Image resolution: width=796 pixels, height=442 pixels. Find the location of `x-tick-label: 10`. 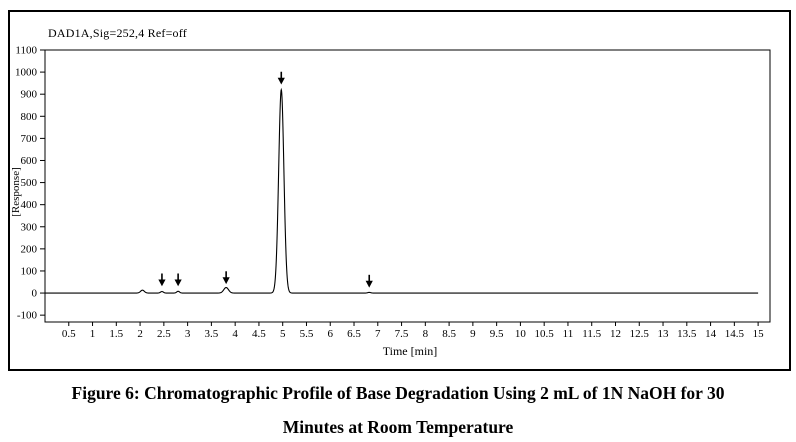

x-tick-label: 10 is located at coordinates (521, 334).